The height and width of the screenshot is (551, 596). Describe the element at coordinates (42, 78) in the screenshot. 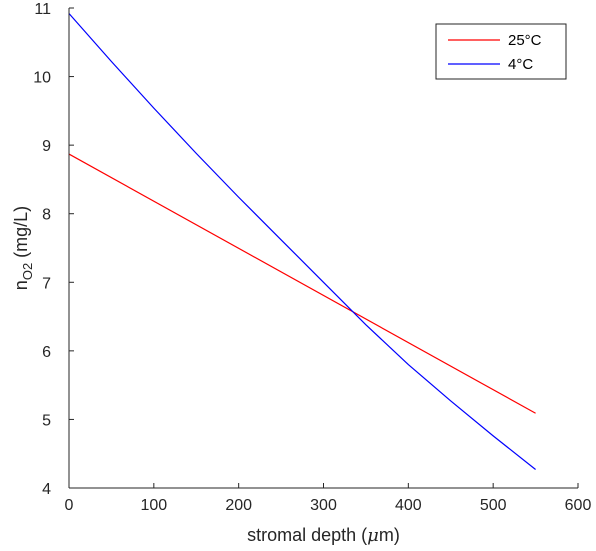

I see `y-tick-label: 10` at that location.